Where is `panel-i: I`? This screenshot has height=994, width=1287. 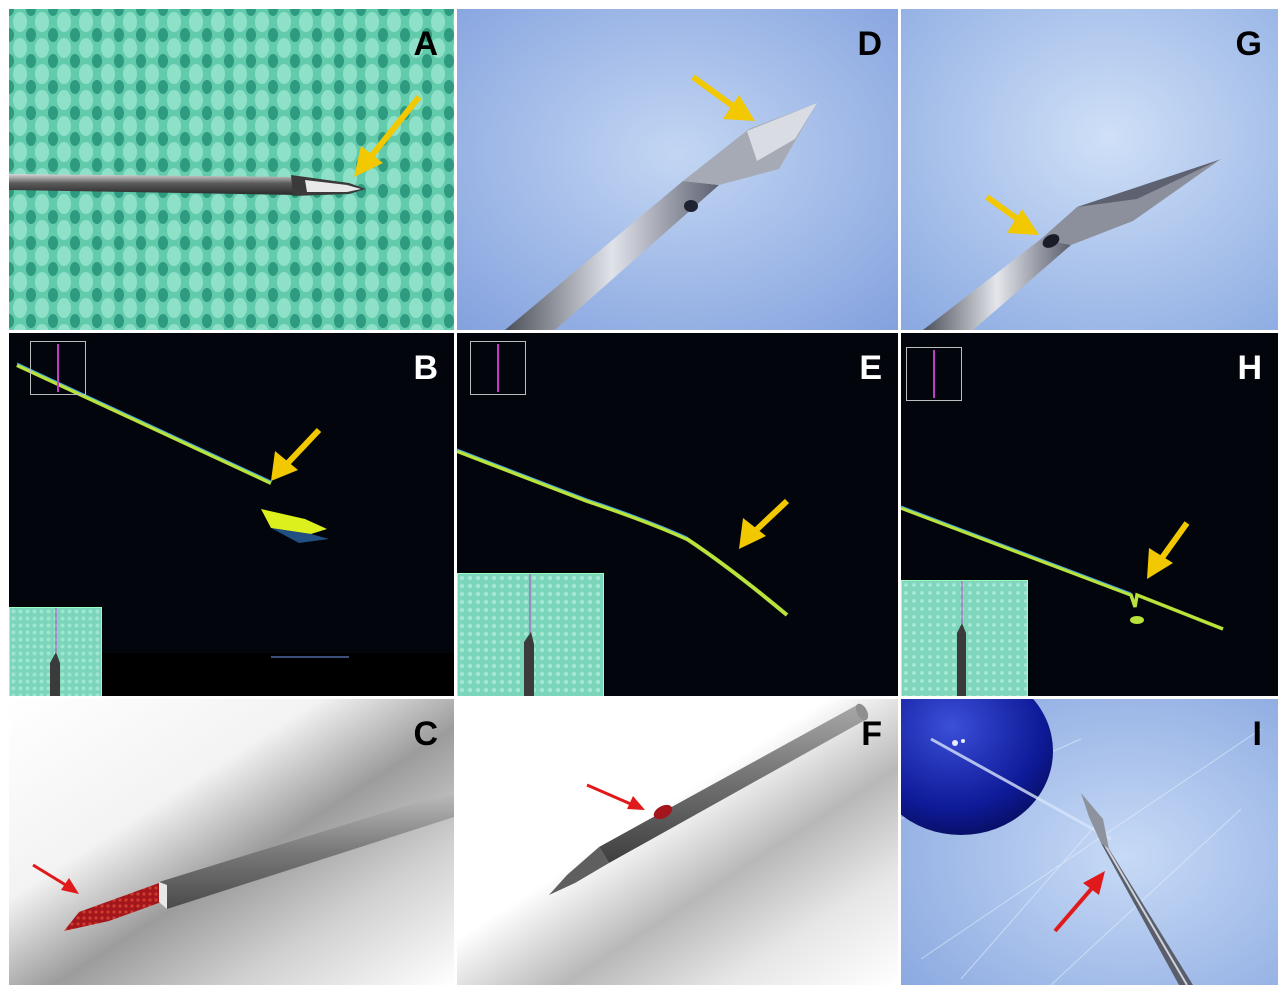 panel-i: I is located at coordinates (1089, 842).